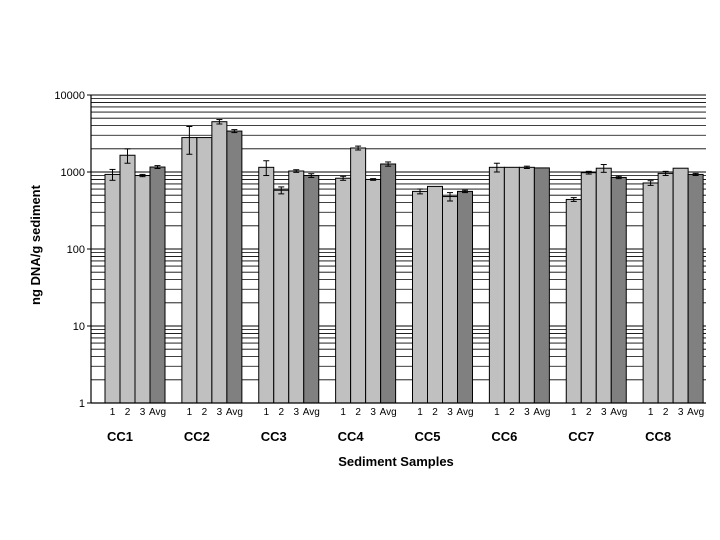 This screenshot has height=540, width=720. Describe the element at coordinates (274, 436) in the screenshot. I see `group-label-cc3: CC3` at that location.